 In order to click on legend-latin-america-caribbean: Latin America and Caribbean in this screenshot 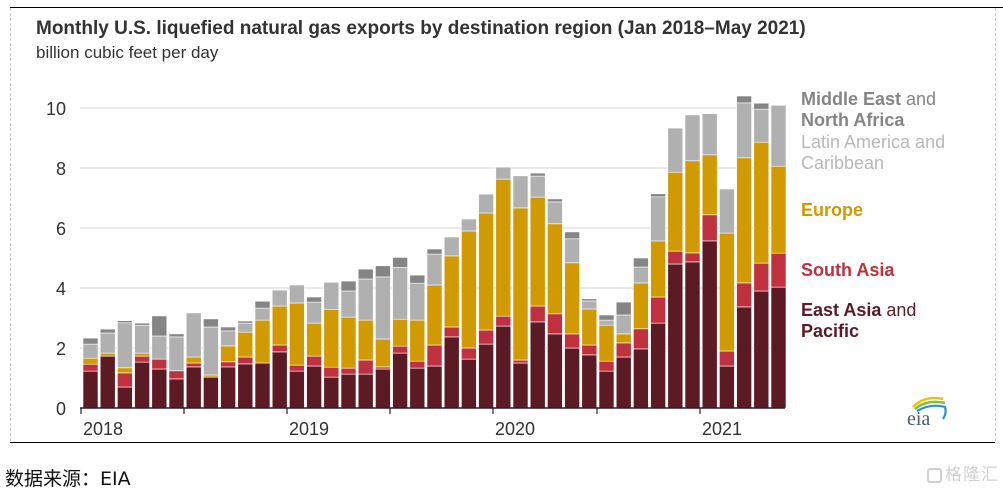, I will do `click(873, 152)`.